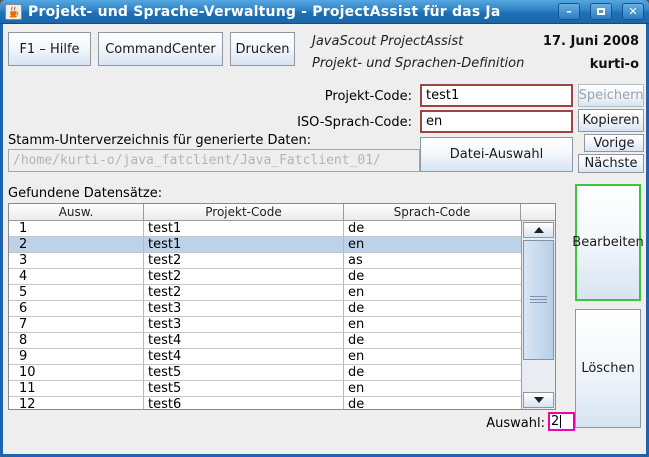 The image size is (649, 457). What do you see at coordinates (608, 368) in the screenshot?
I see `delete-button: Löschen` at bounding box center [608, 368].